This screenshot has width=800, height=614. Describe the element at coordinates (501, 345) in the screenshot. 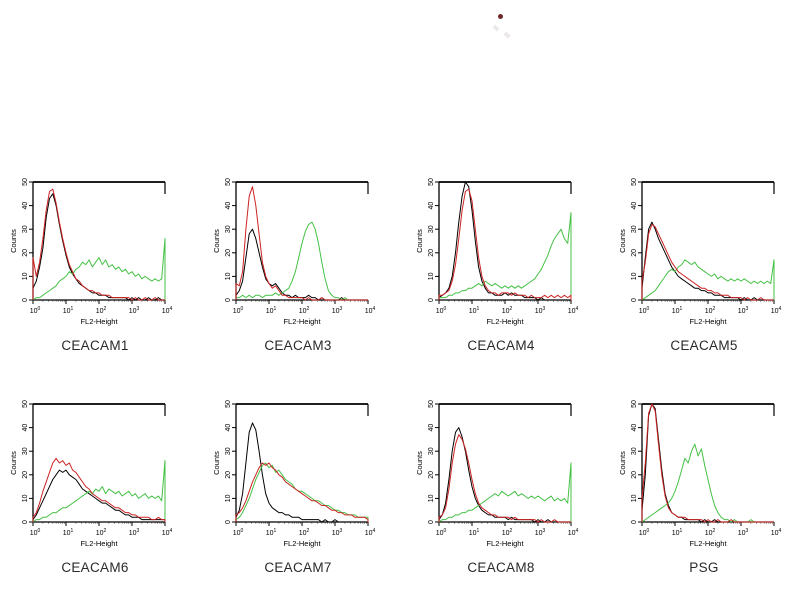

I see `panel-title: CEACAM4` at that location.